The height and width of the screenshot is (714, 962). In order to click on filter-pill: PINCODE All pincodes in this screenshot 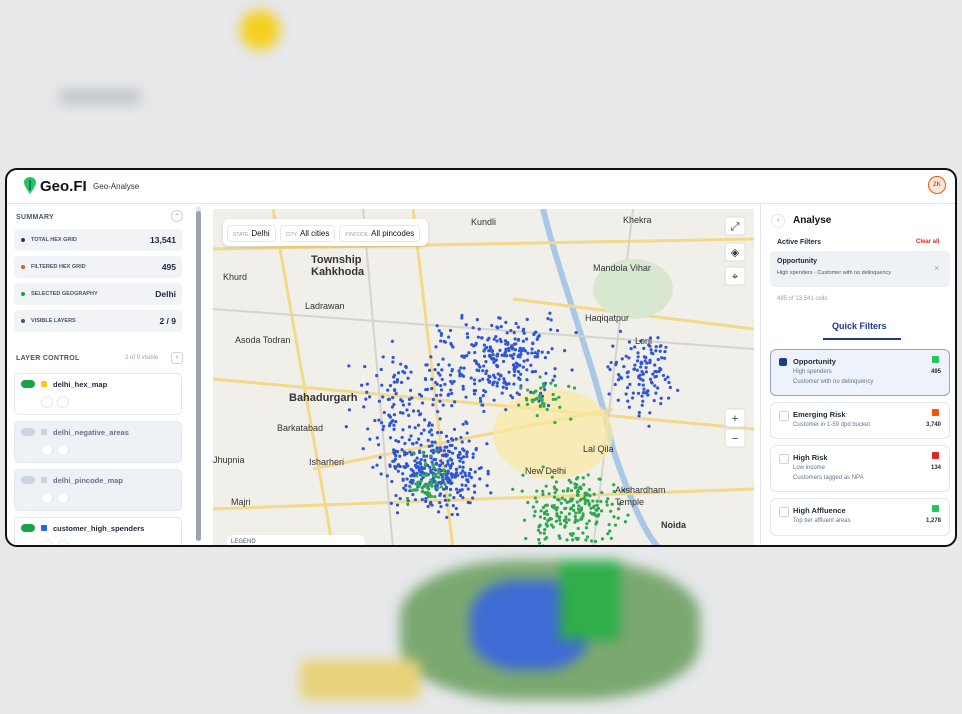, I will do `click(380, 233)`.